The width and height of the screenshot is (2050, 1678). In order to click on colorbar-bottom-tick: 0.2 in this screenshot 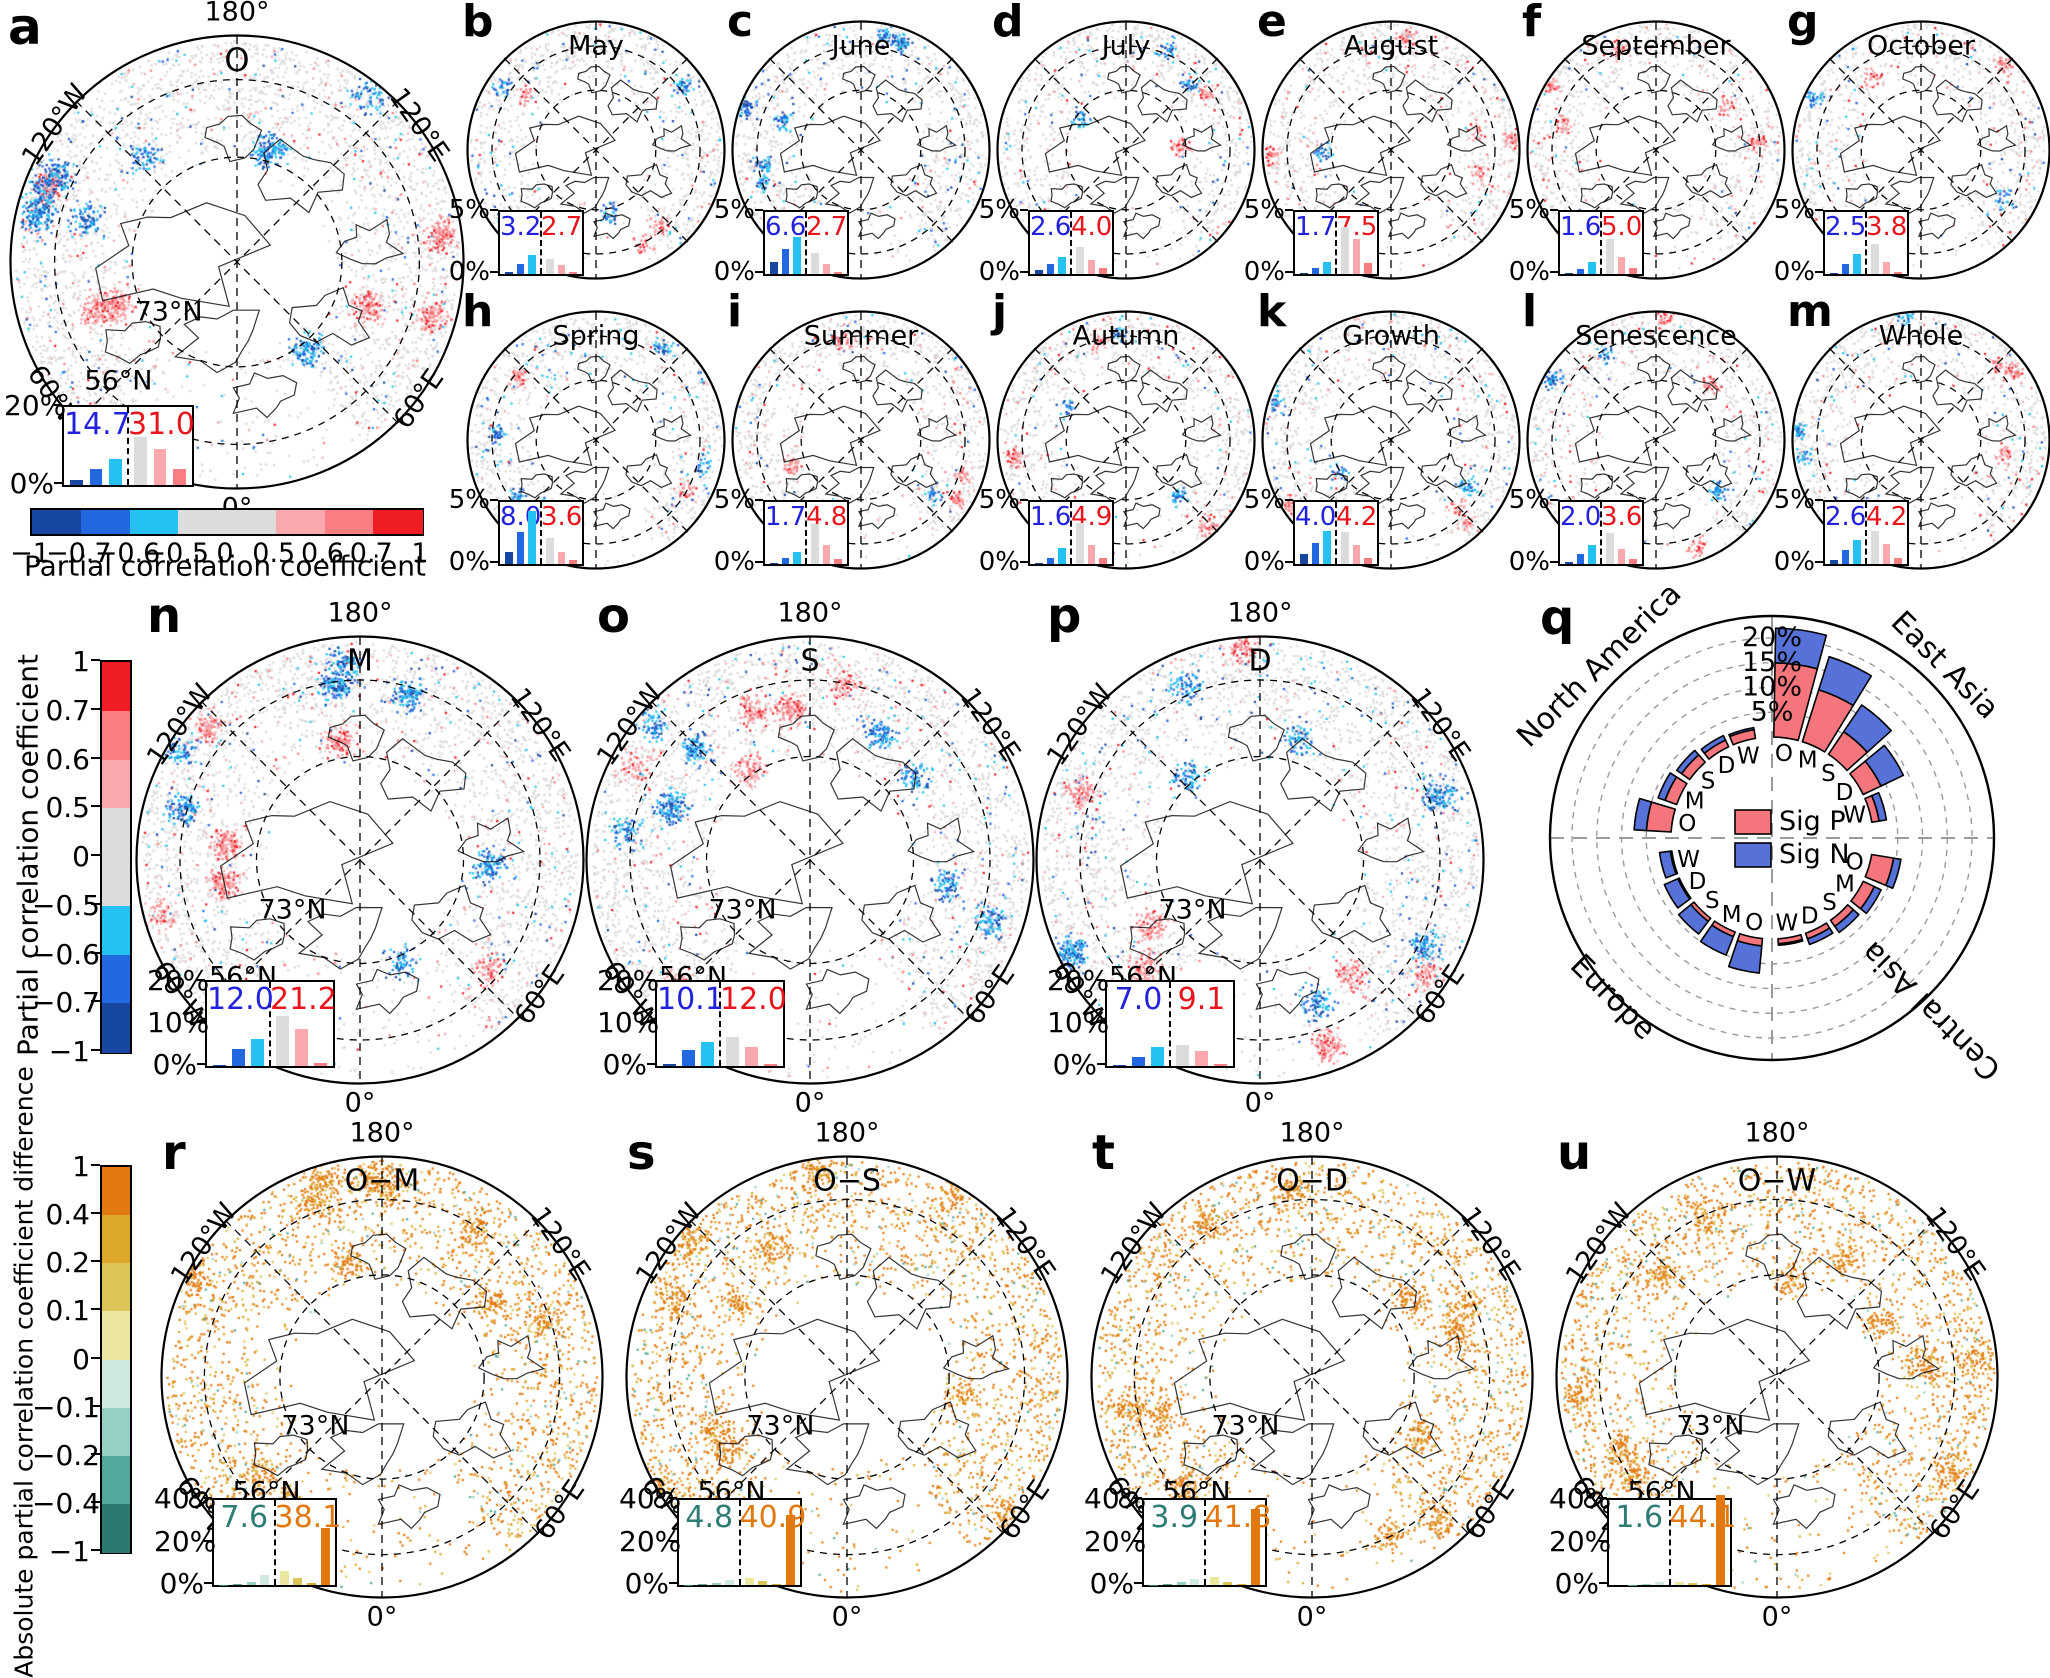, I will do `click(61, 1262)`.